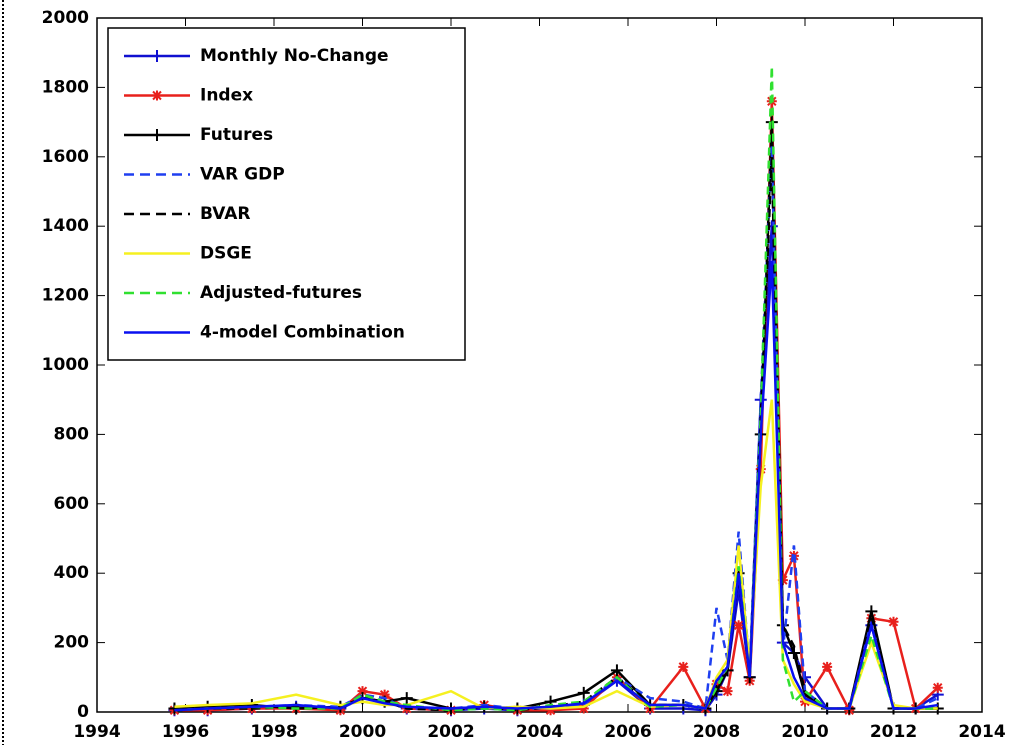  Describe the element at coordinates (281, 293) in the screenshot. I see `legend-label: Adjusted-futures` at that location.